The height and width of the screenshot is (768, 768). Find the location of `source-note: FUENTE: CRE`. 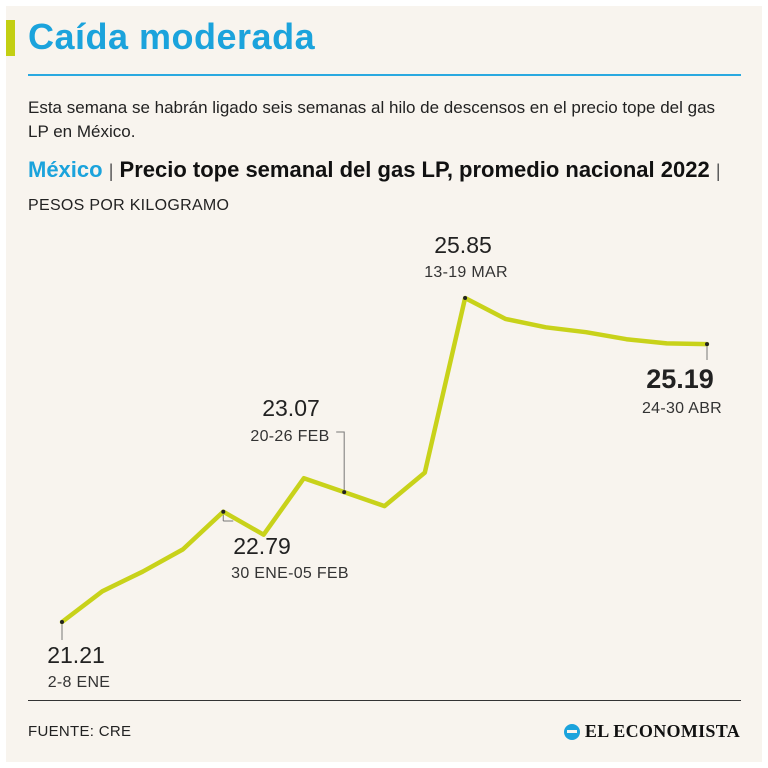

source-note: FUENTE: CRE is located at coordinates (80, 731).